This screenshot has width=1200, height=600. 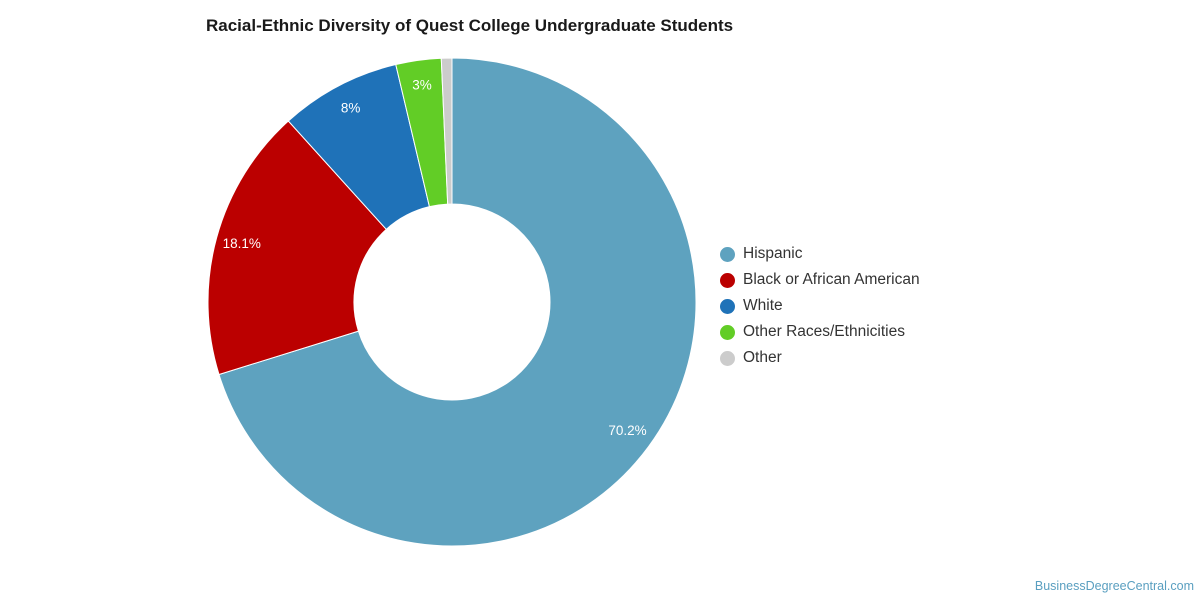 I want to click on legend-item-hispanic: Hispanic, so click(x=820, y=254).